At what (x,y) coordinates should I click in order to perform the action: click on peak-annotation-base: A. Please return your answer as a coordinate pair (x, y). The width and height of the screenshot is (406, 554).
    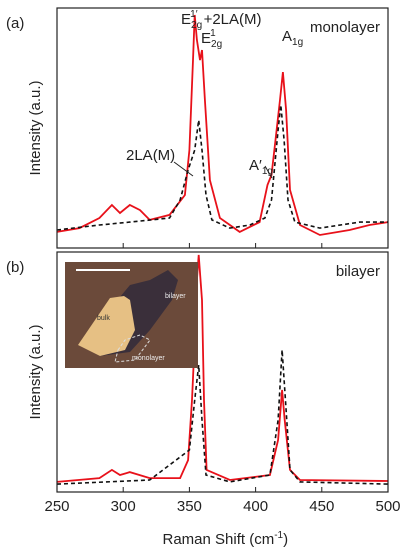
    Looking at the image, I should click on (287, 36).